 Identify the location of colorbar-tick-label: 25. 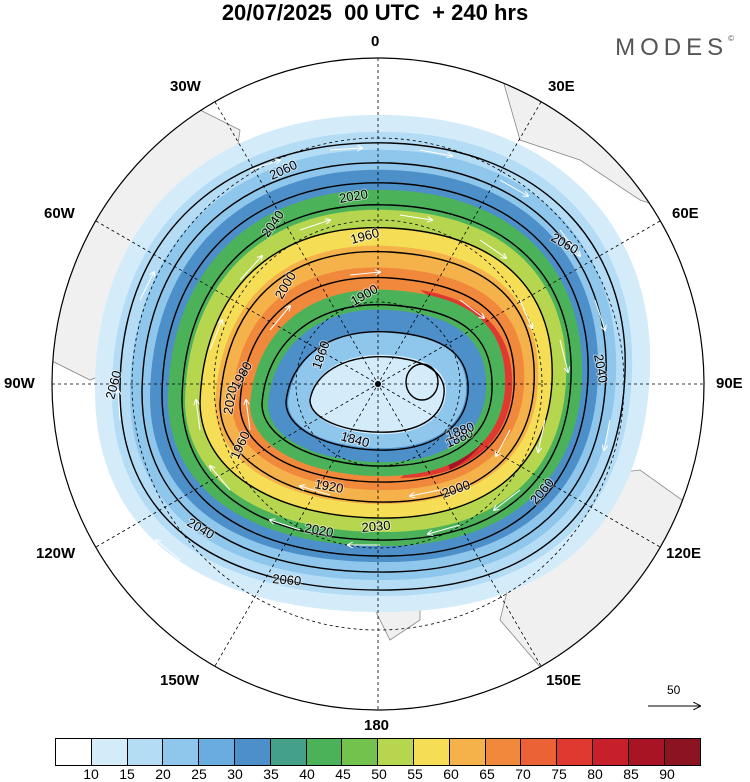
(199, 774).